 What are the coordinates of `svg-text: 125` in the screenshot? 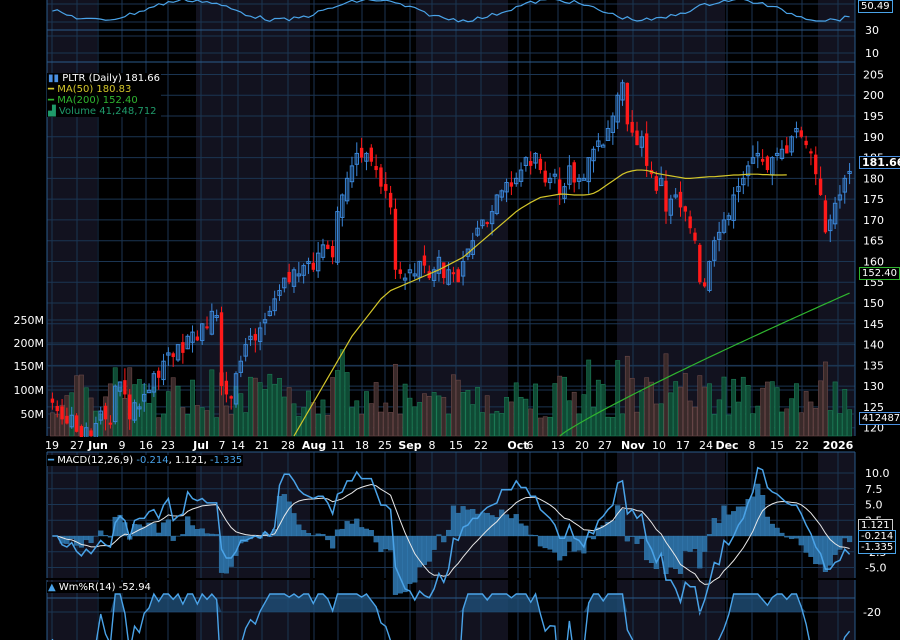 It's located at (873, 407).